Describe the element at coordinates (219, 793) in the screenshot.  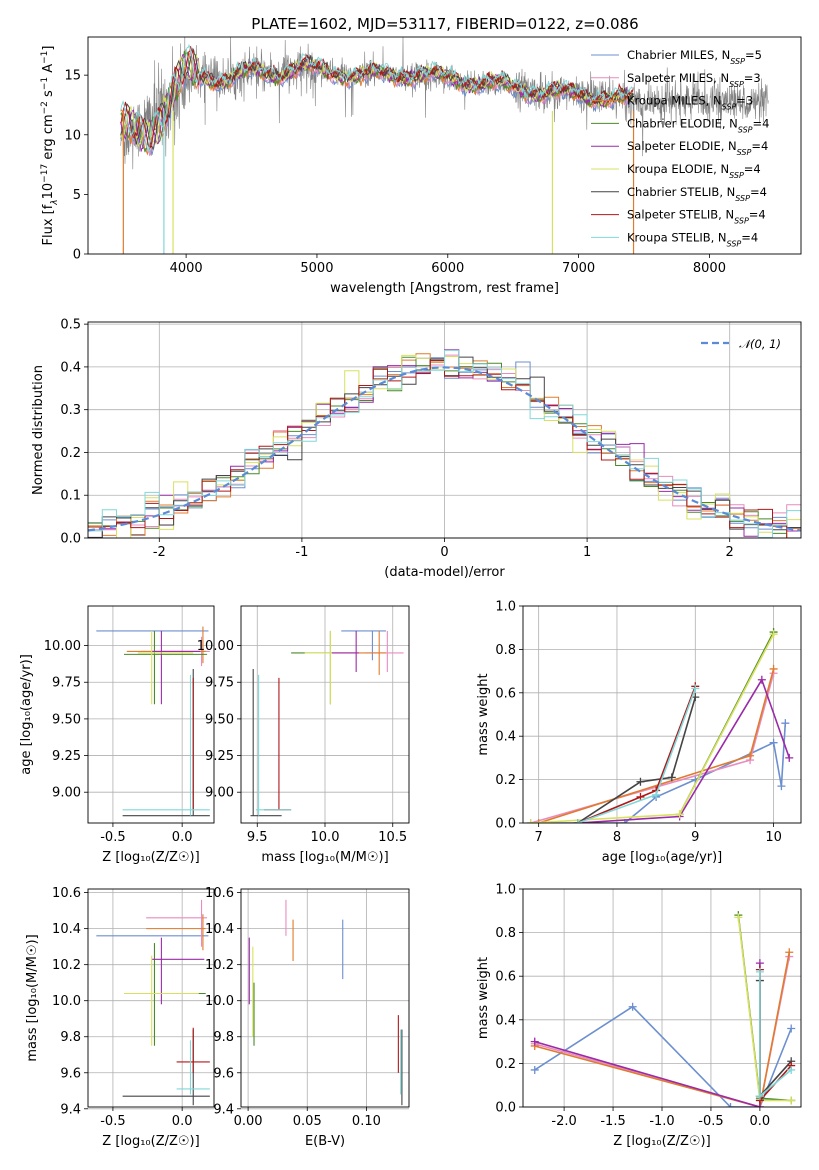
I see `y-tick-label: 9.00` at that location.